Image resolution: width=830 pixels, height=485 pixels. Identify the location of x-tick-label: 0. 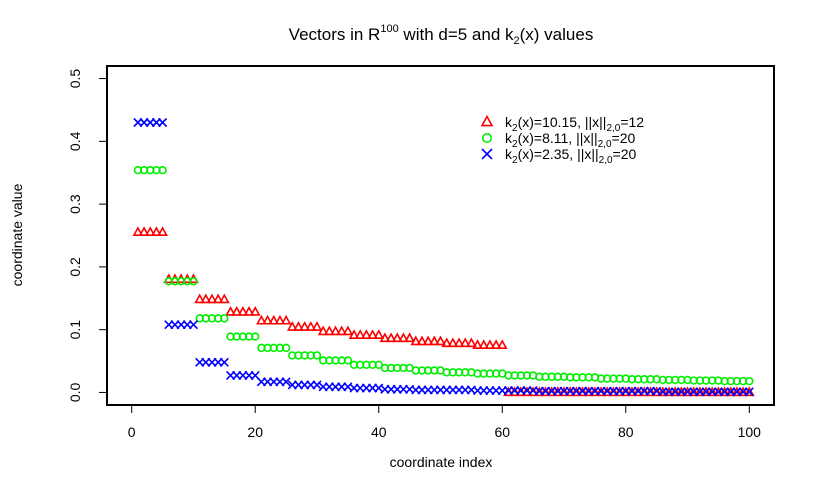
(132, 432).